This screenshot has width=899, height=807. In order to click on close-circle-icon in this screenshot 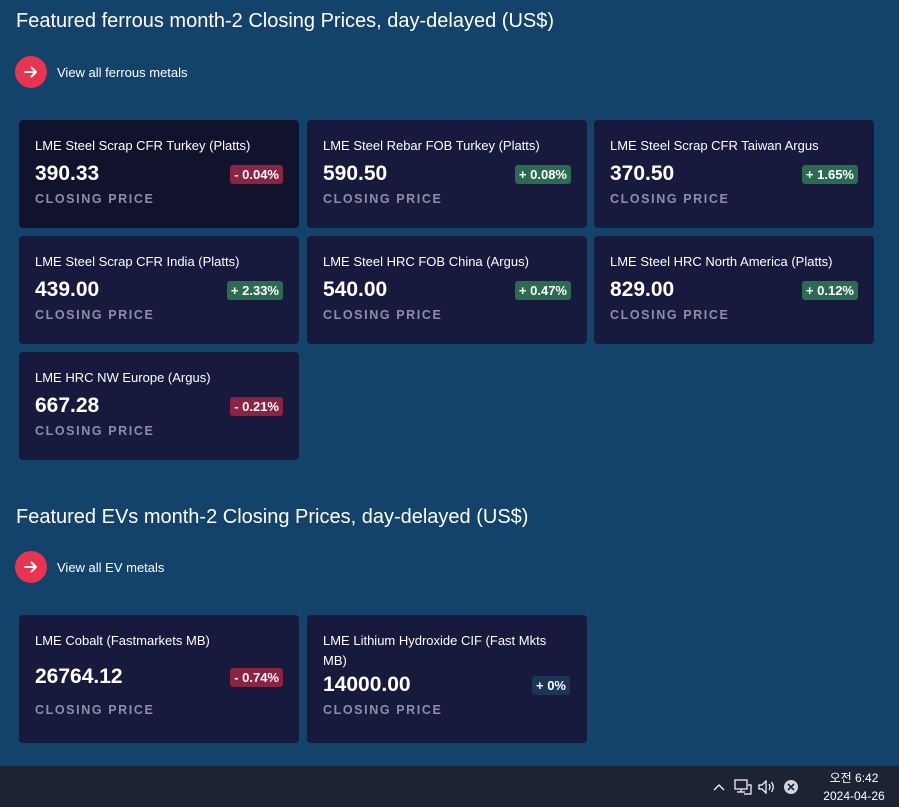, I will do `click(791, 786)`.